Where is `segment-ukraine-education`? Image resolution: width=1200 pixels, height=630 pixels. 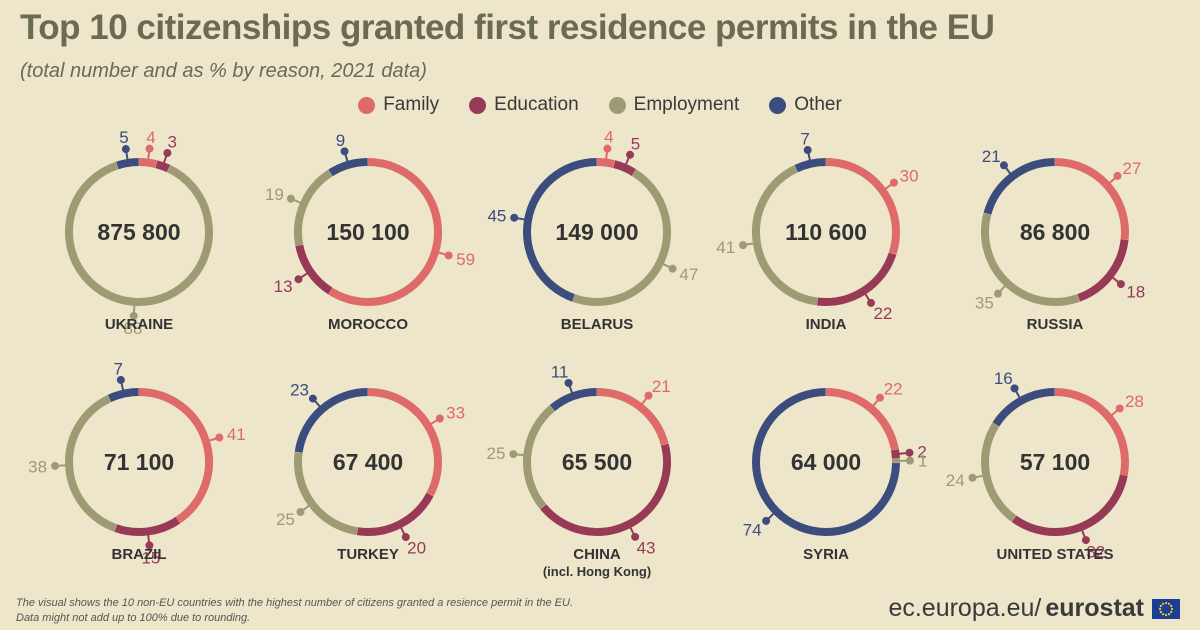 segment-ukraine-education is located at coordinates (163, 166).